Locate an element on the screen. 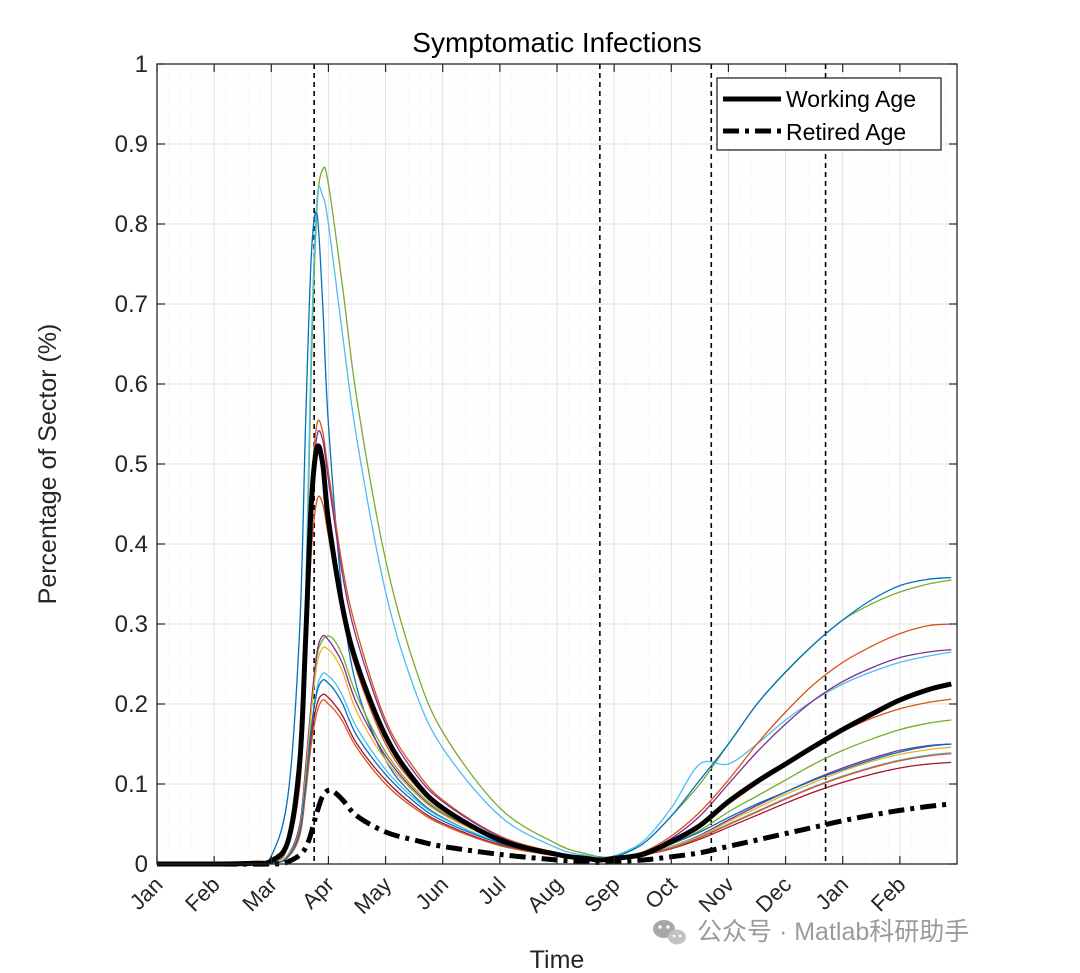  y-tick-label: 0.5 is located at coordinates (131, 464).